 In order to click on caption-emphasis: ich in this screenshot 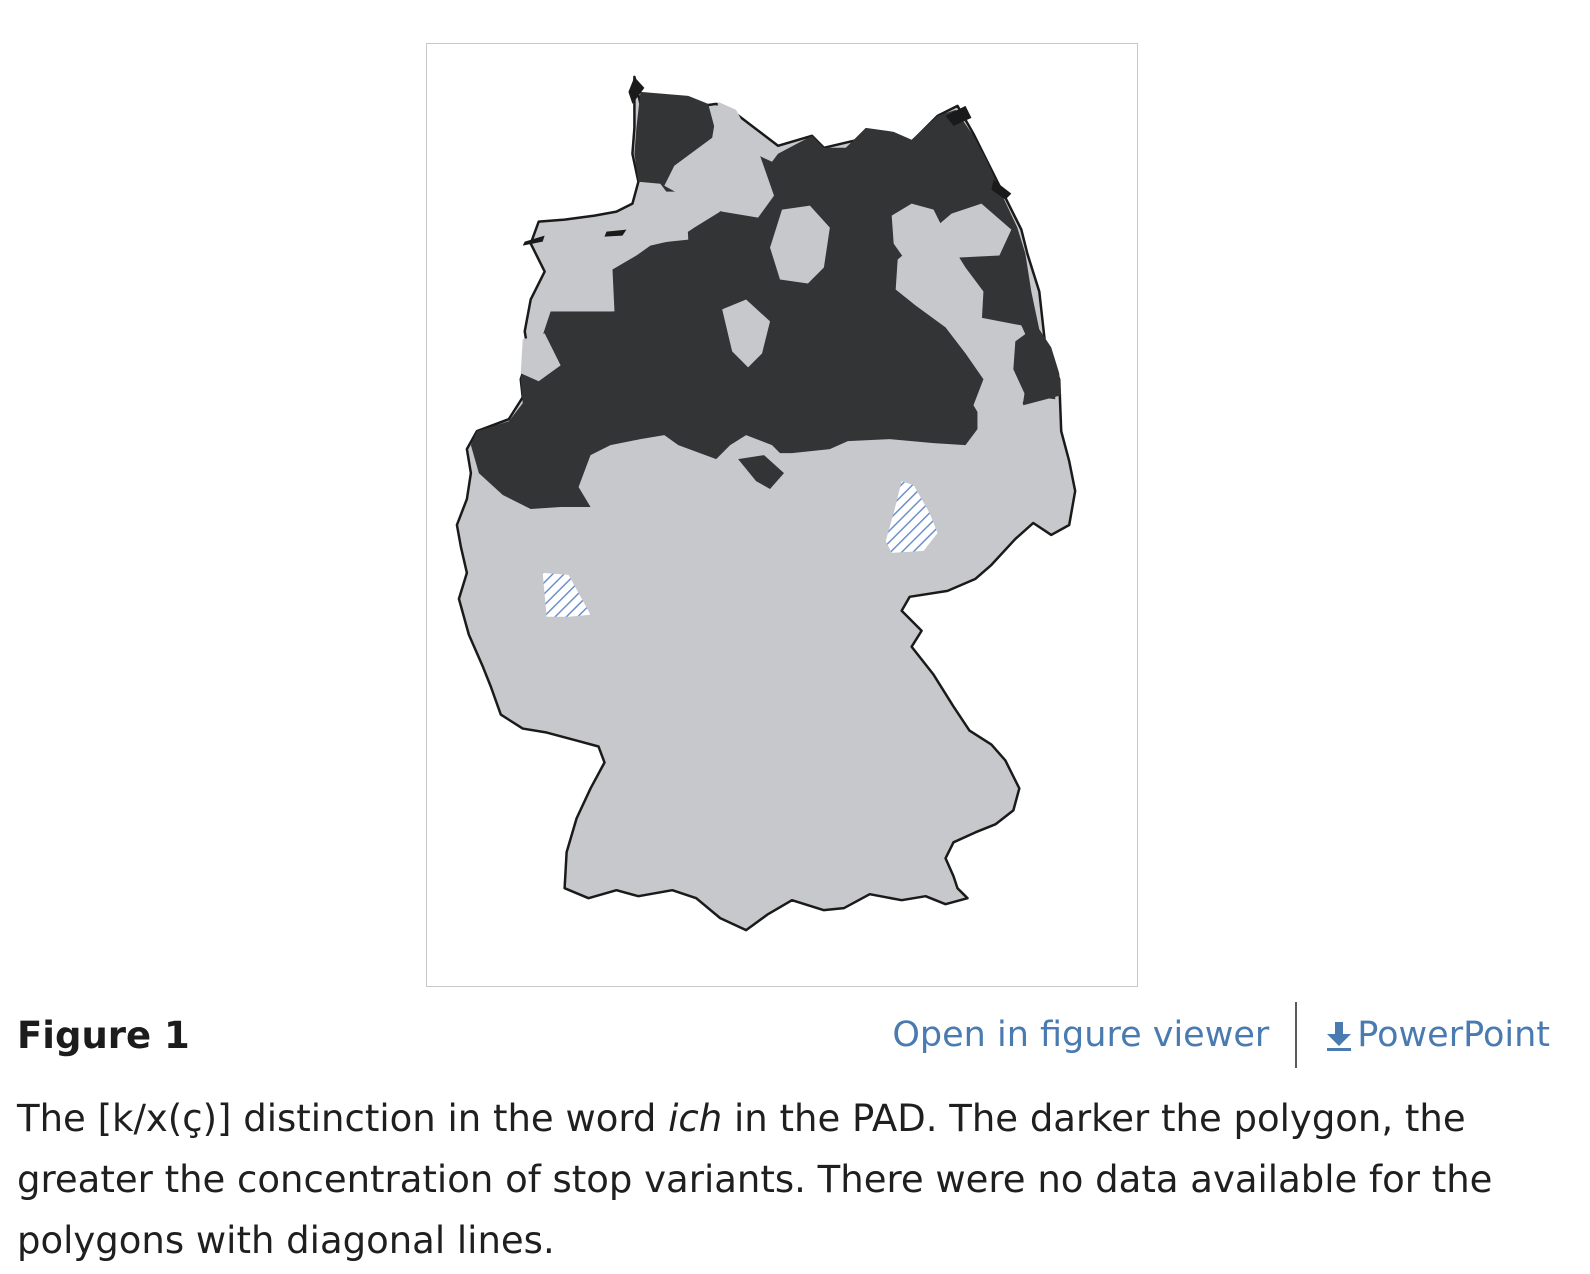, I will do `click(695, 1118)`.